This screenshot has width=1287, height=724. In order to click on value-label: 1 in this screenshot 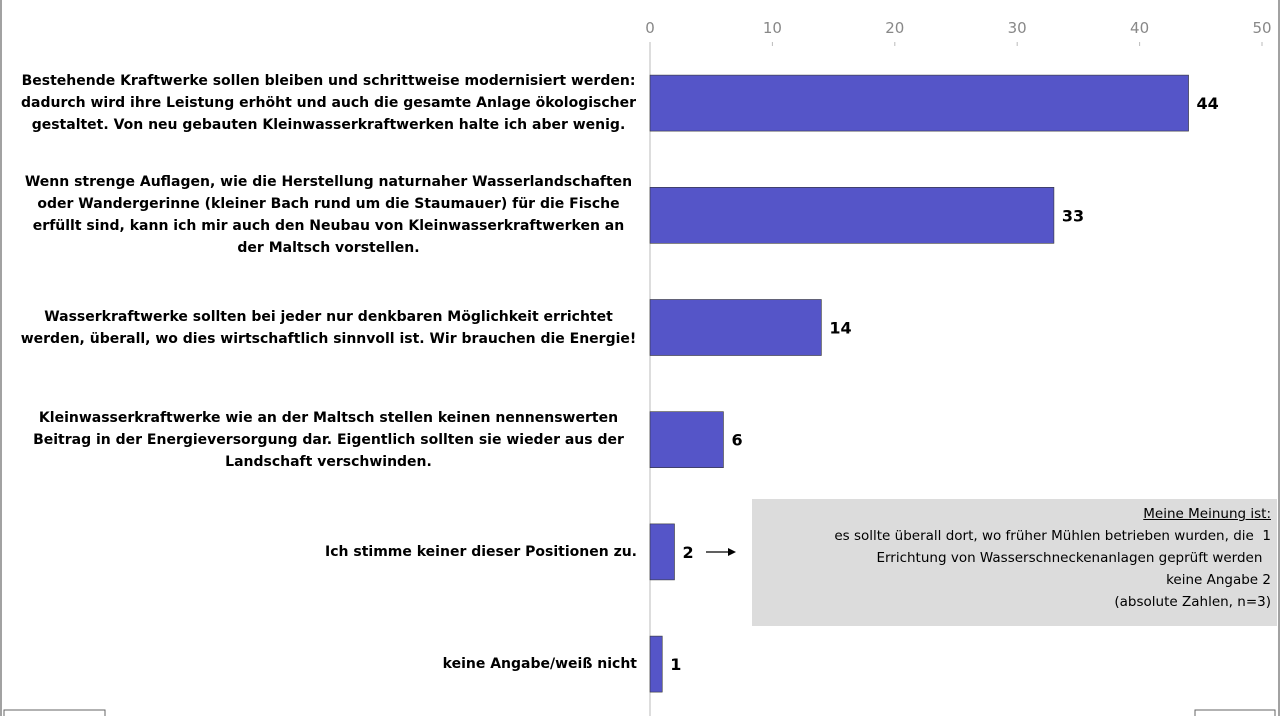, I will do `click(675, 664)`.